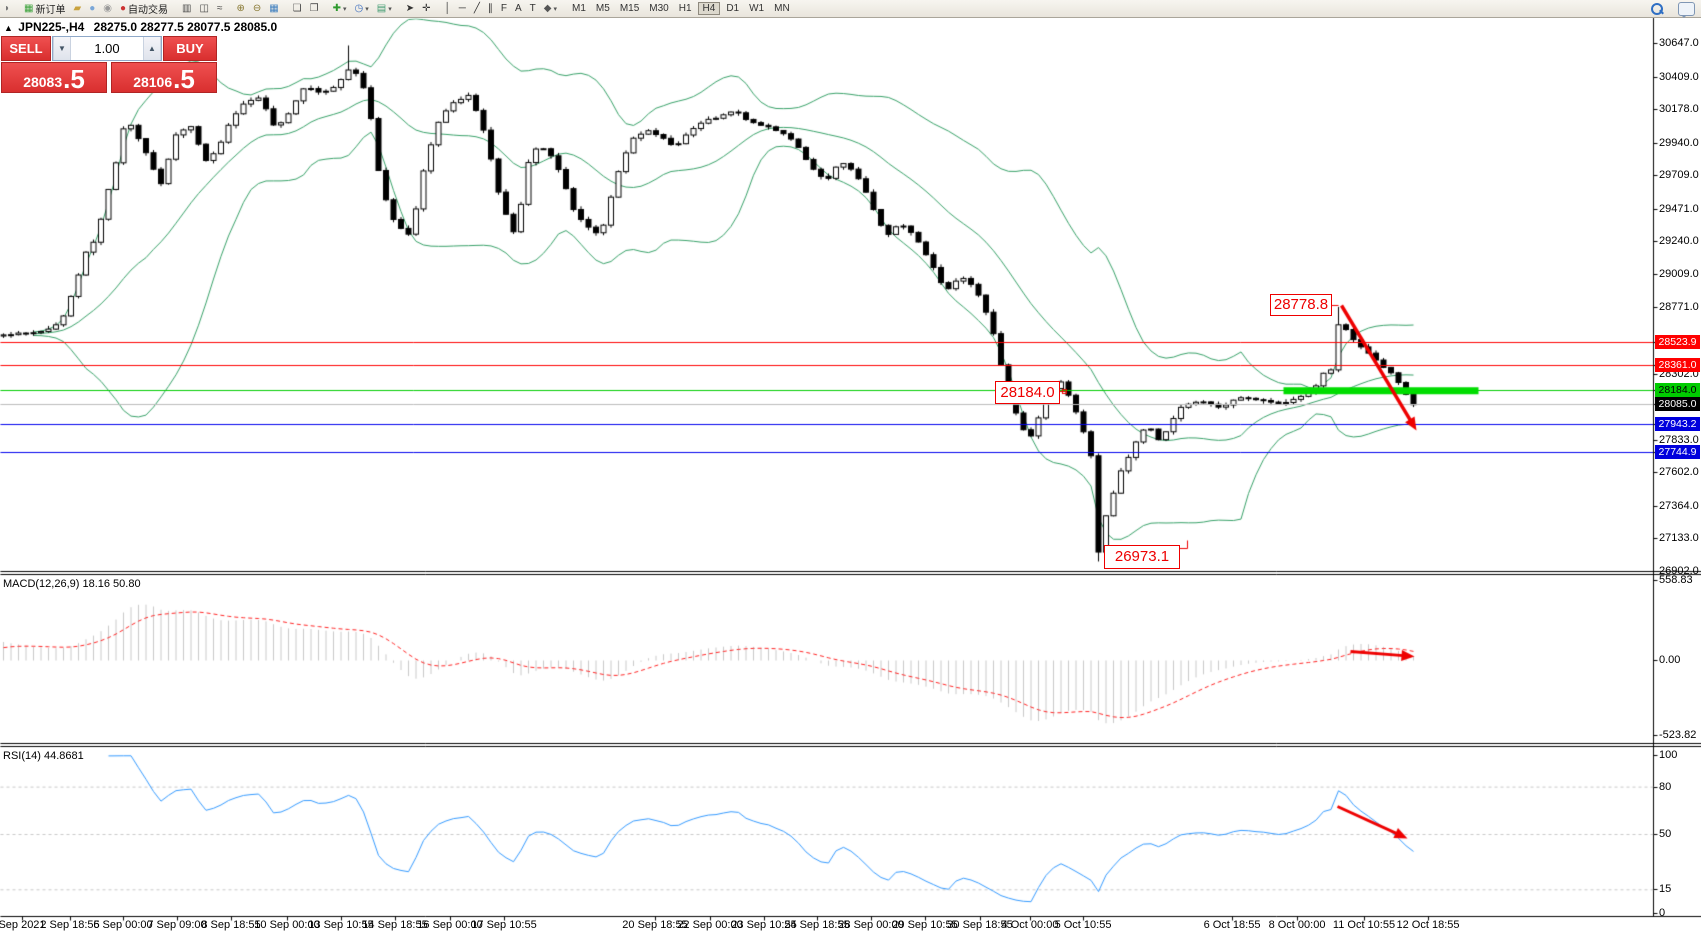 This screenshot has width=1701, height=935. What do you see at coordinates (733, 8) in the screenshot?
I see `timeframe-d1: D1` at bounding box center [733, 8].